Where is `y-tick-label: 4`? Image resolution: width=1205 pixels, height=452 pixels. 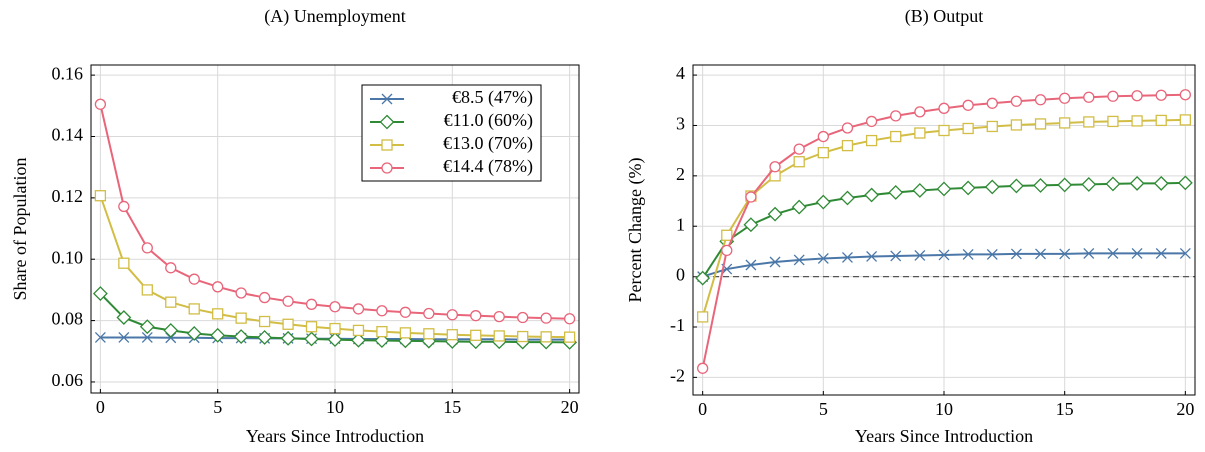 y-tick-label: 4 is located at coordinates (680, 73).